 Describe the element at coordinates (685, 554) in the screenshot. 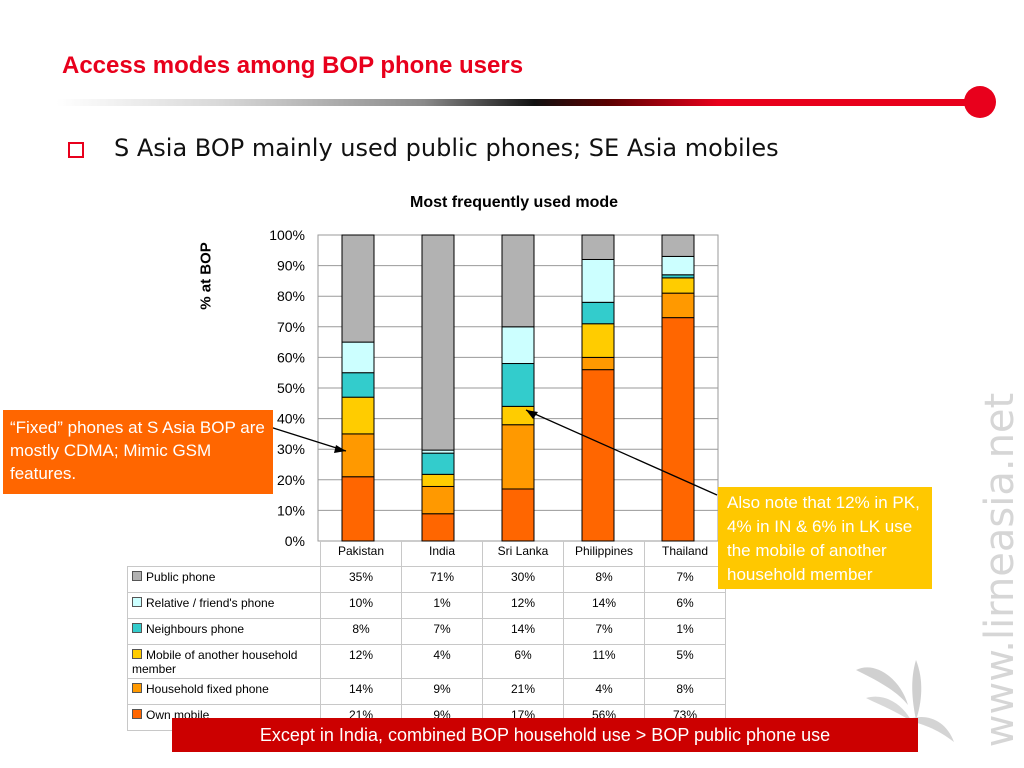

I see `x-tick-label: Thailand` at that location.